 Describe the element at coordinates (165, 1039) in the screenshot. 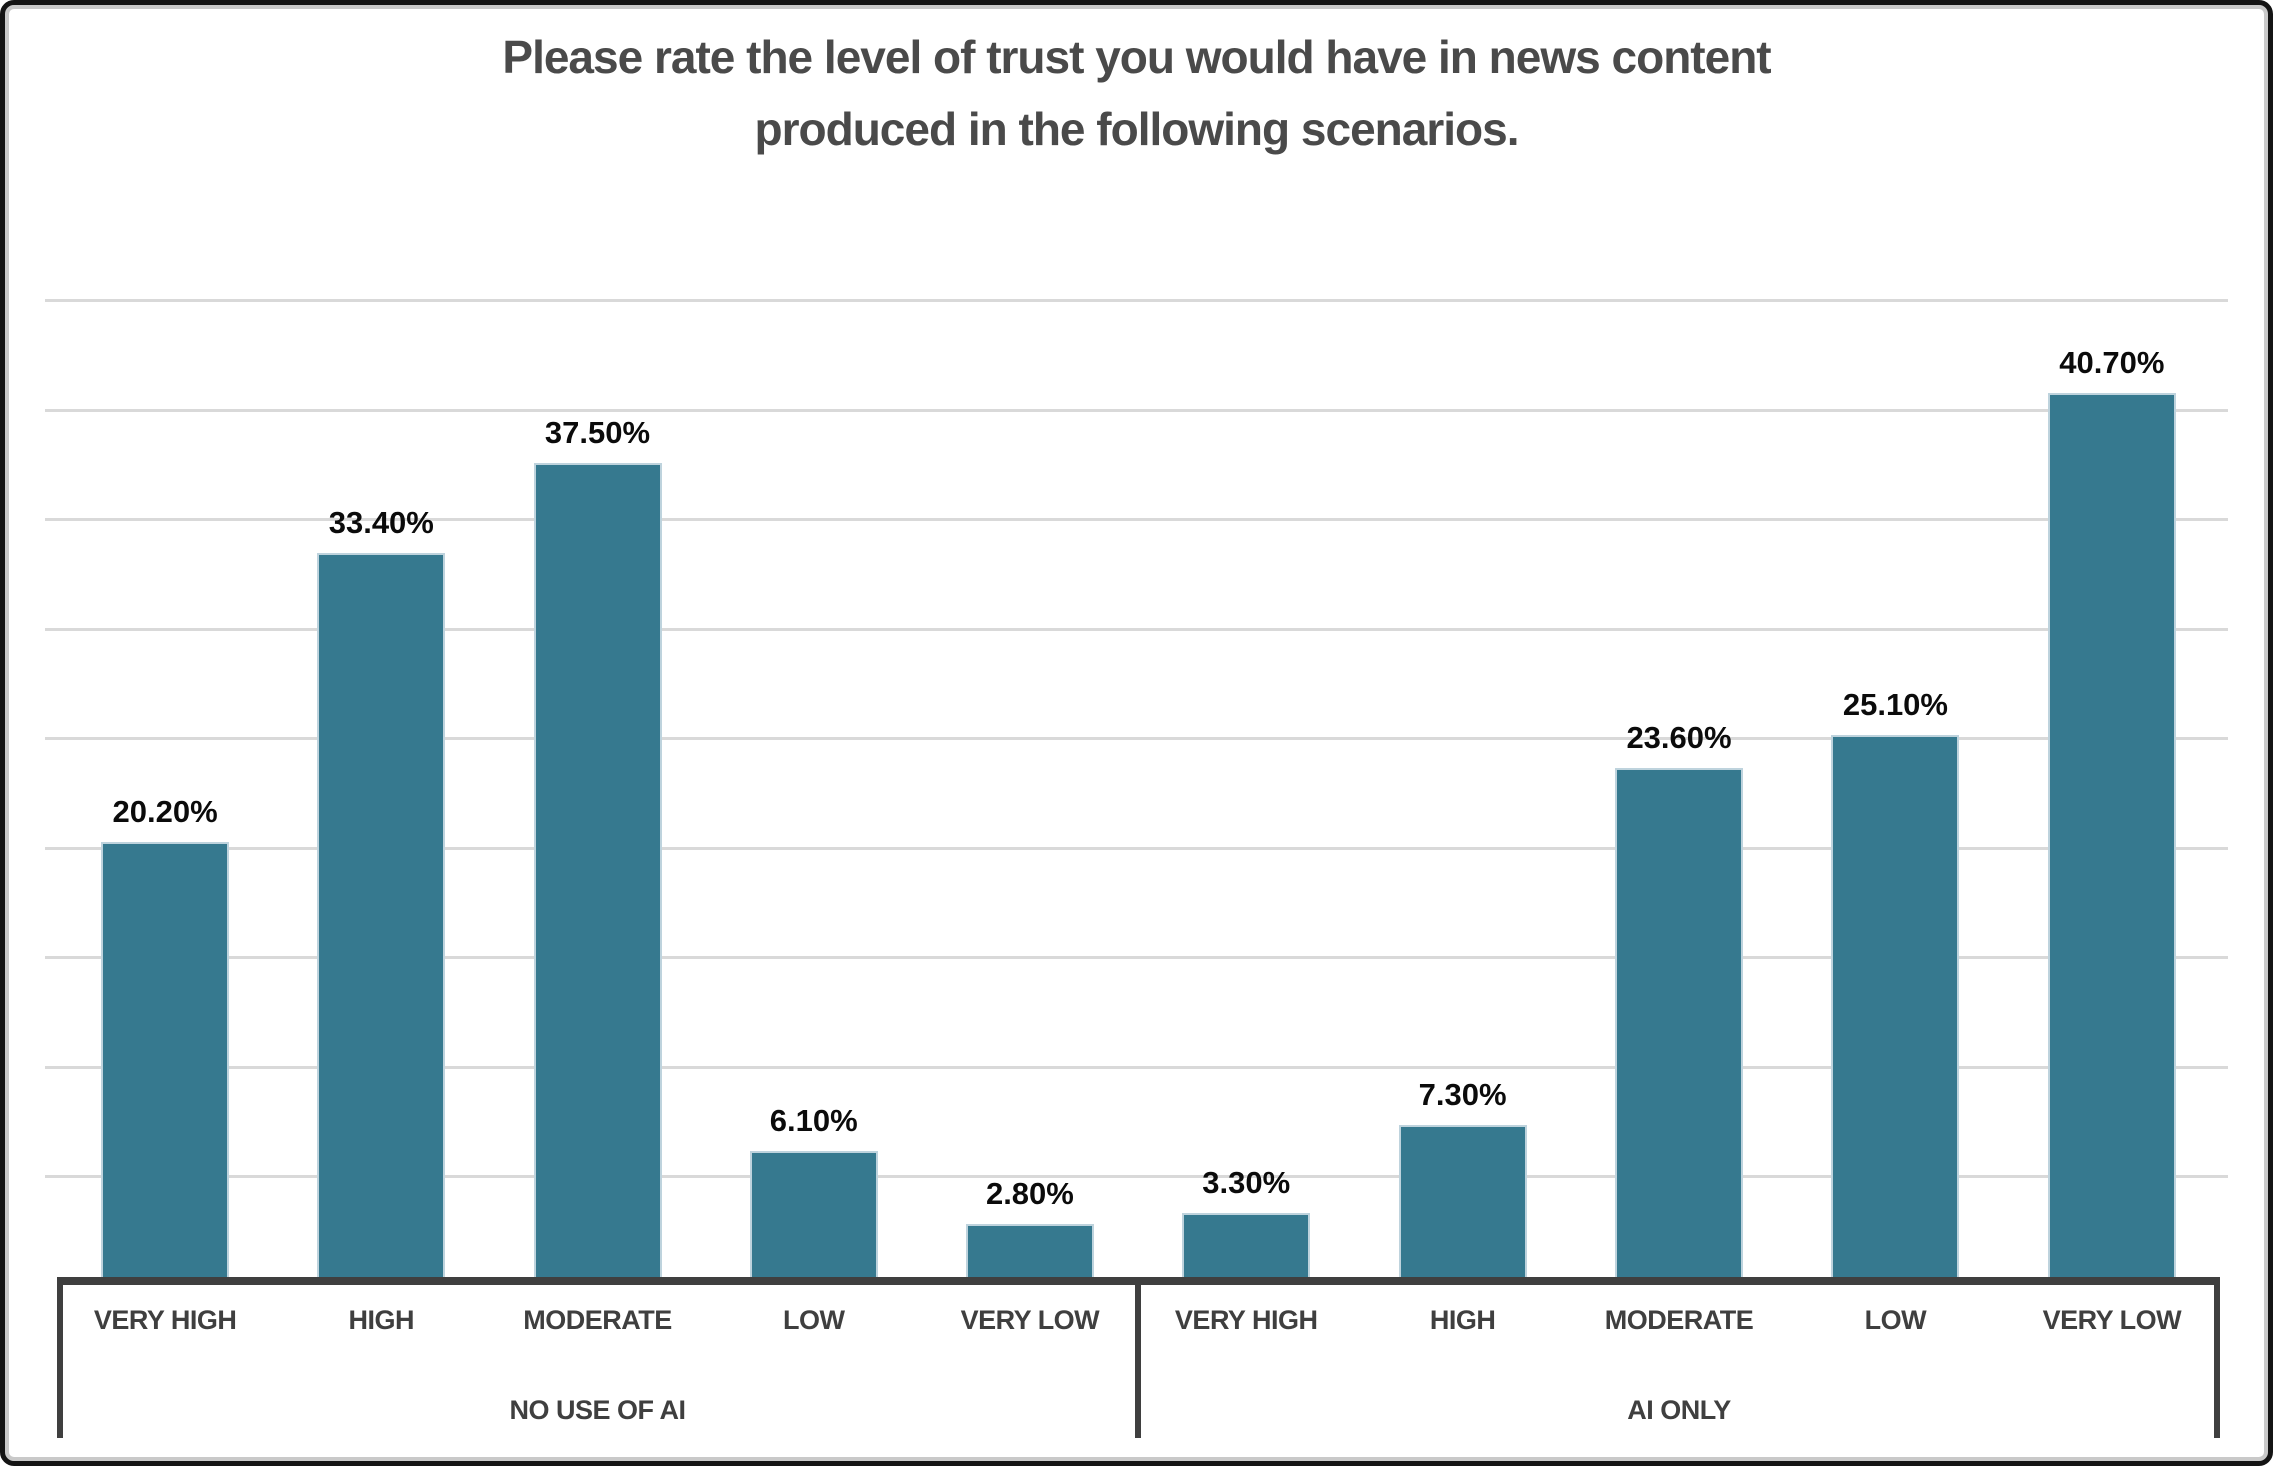

I see `bar-no-use-of-ai-very-high: 20.20%` at that location.